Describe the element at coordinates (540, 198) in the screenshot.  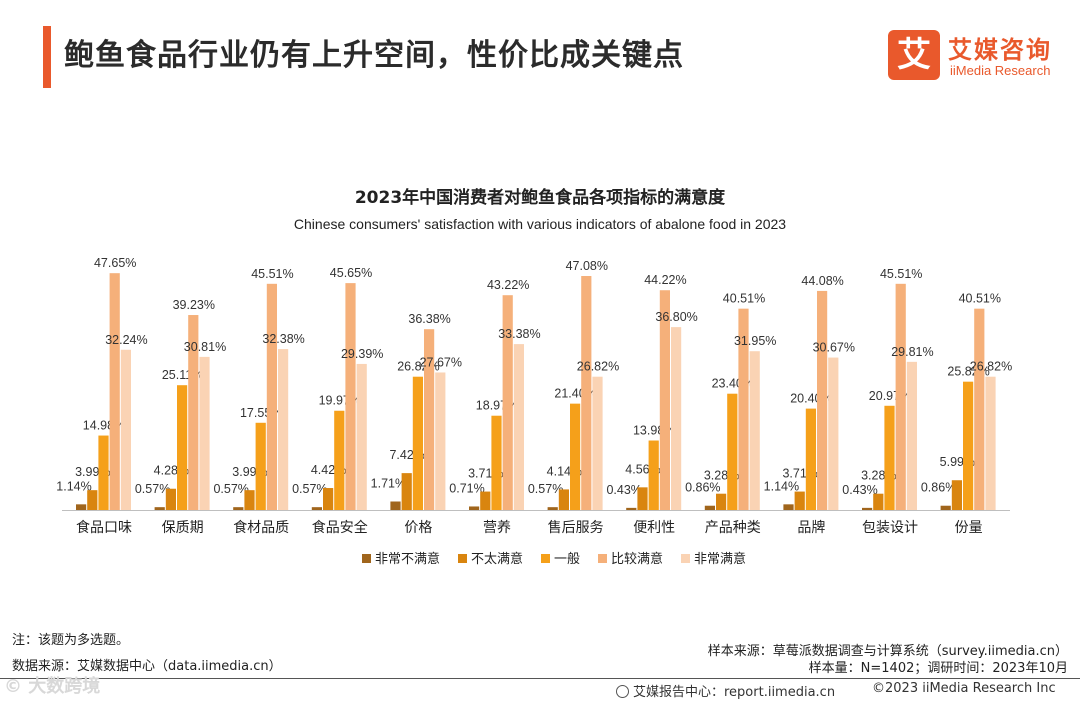
I see `chart-title: 2023年中国消费者对鲍鱼食品各项指标的满意度` at that location.